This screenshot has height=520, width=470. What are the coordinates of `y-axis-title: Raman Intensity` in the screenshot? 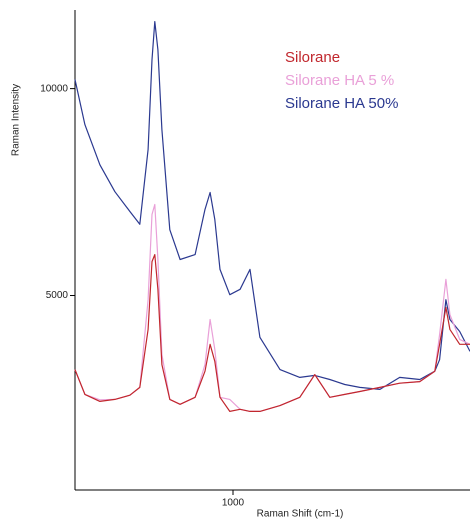 It's located at (16, 120).